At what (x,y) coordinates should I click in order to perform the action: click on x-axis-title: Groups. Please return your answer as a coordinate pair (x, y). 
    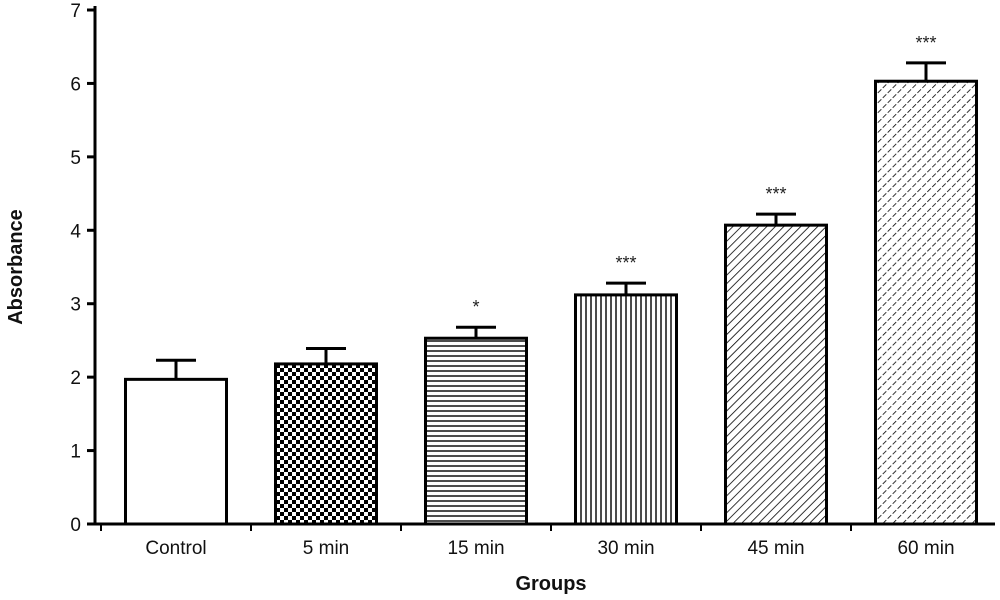
    Looking at the image, I should click on (550, 584).